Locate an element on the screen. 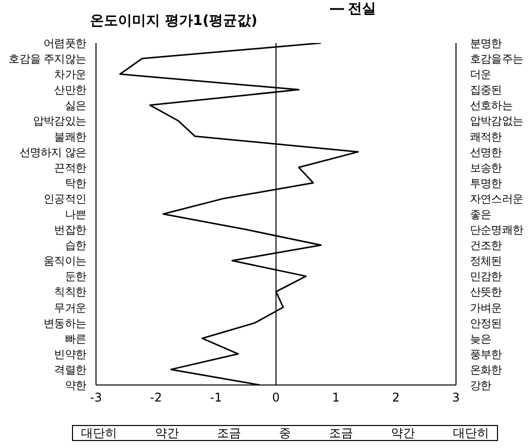 The height and width of the screenshot is (448, 529). y-tick-label: 칙칙한 is located at coordinates (70, 292).